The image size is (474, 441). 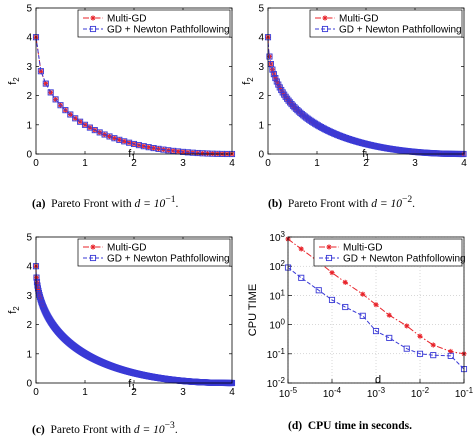 What do you see at coordinates (253, 310) in the screenshot?
I see `y-axis-label: CPU TIME` at bounding box center [253, 310].